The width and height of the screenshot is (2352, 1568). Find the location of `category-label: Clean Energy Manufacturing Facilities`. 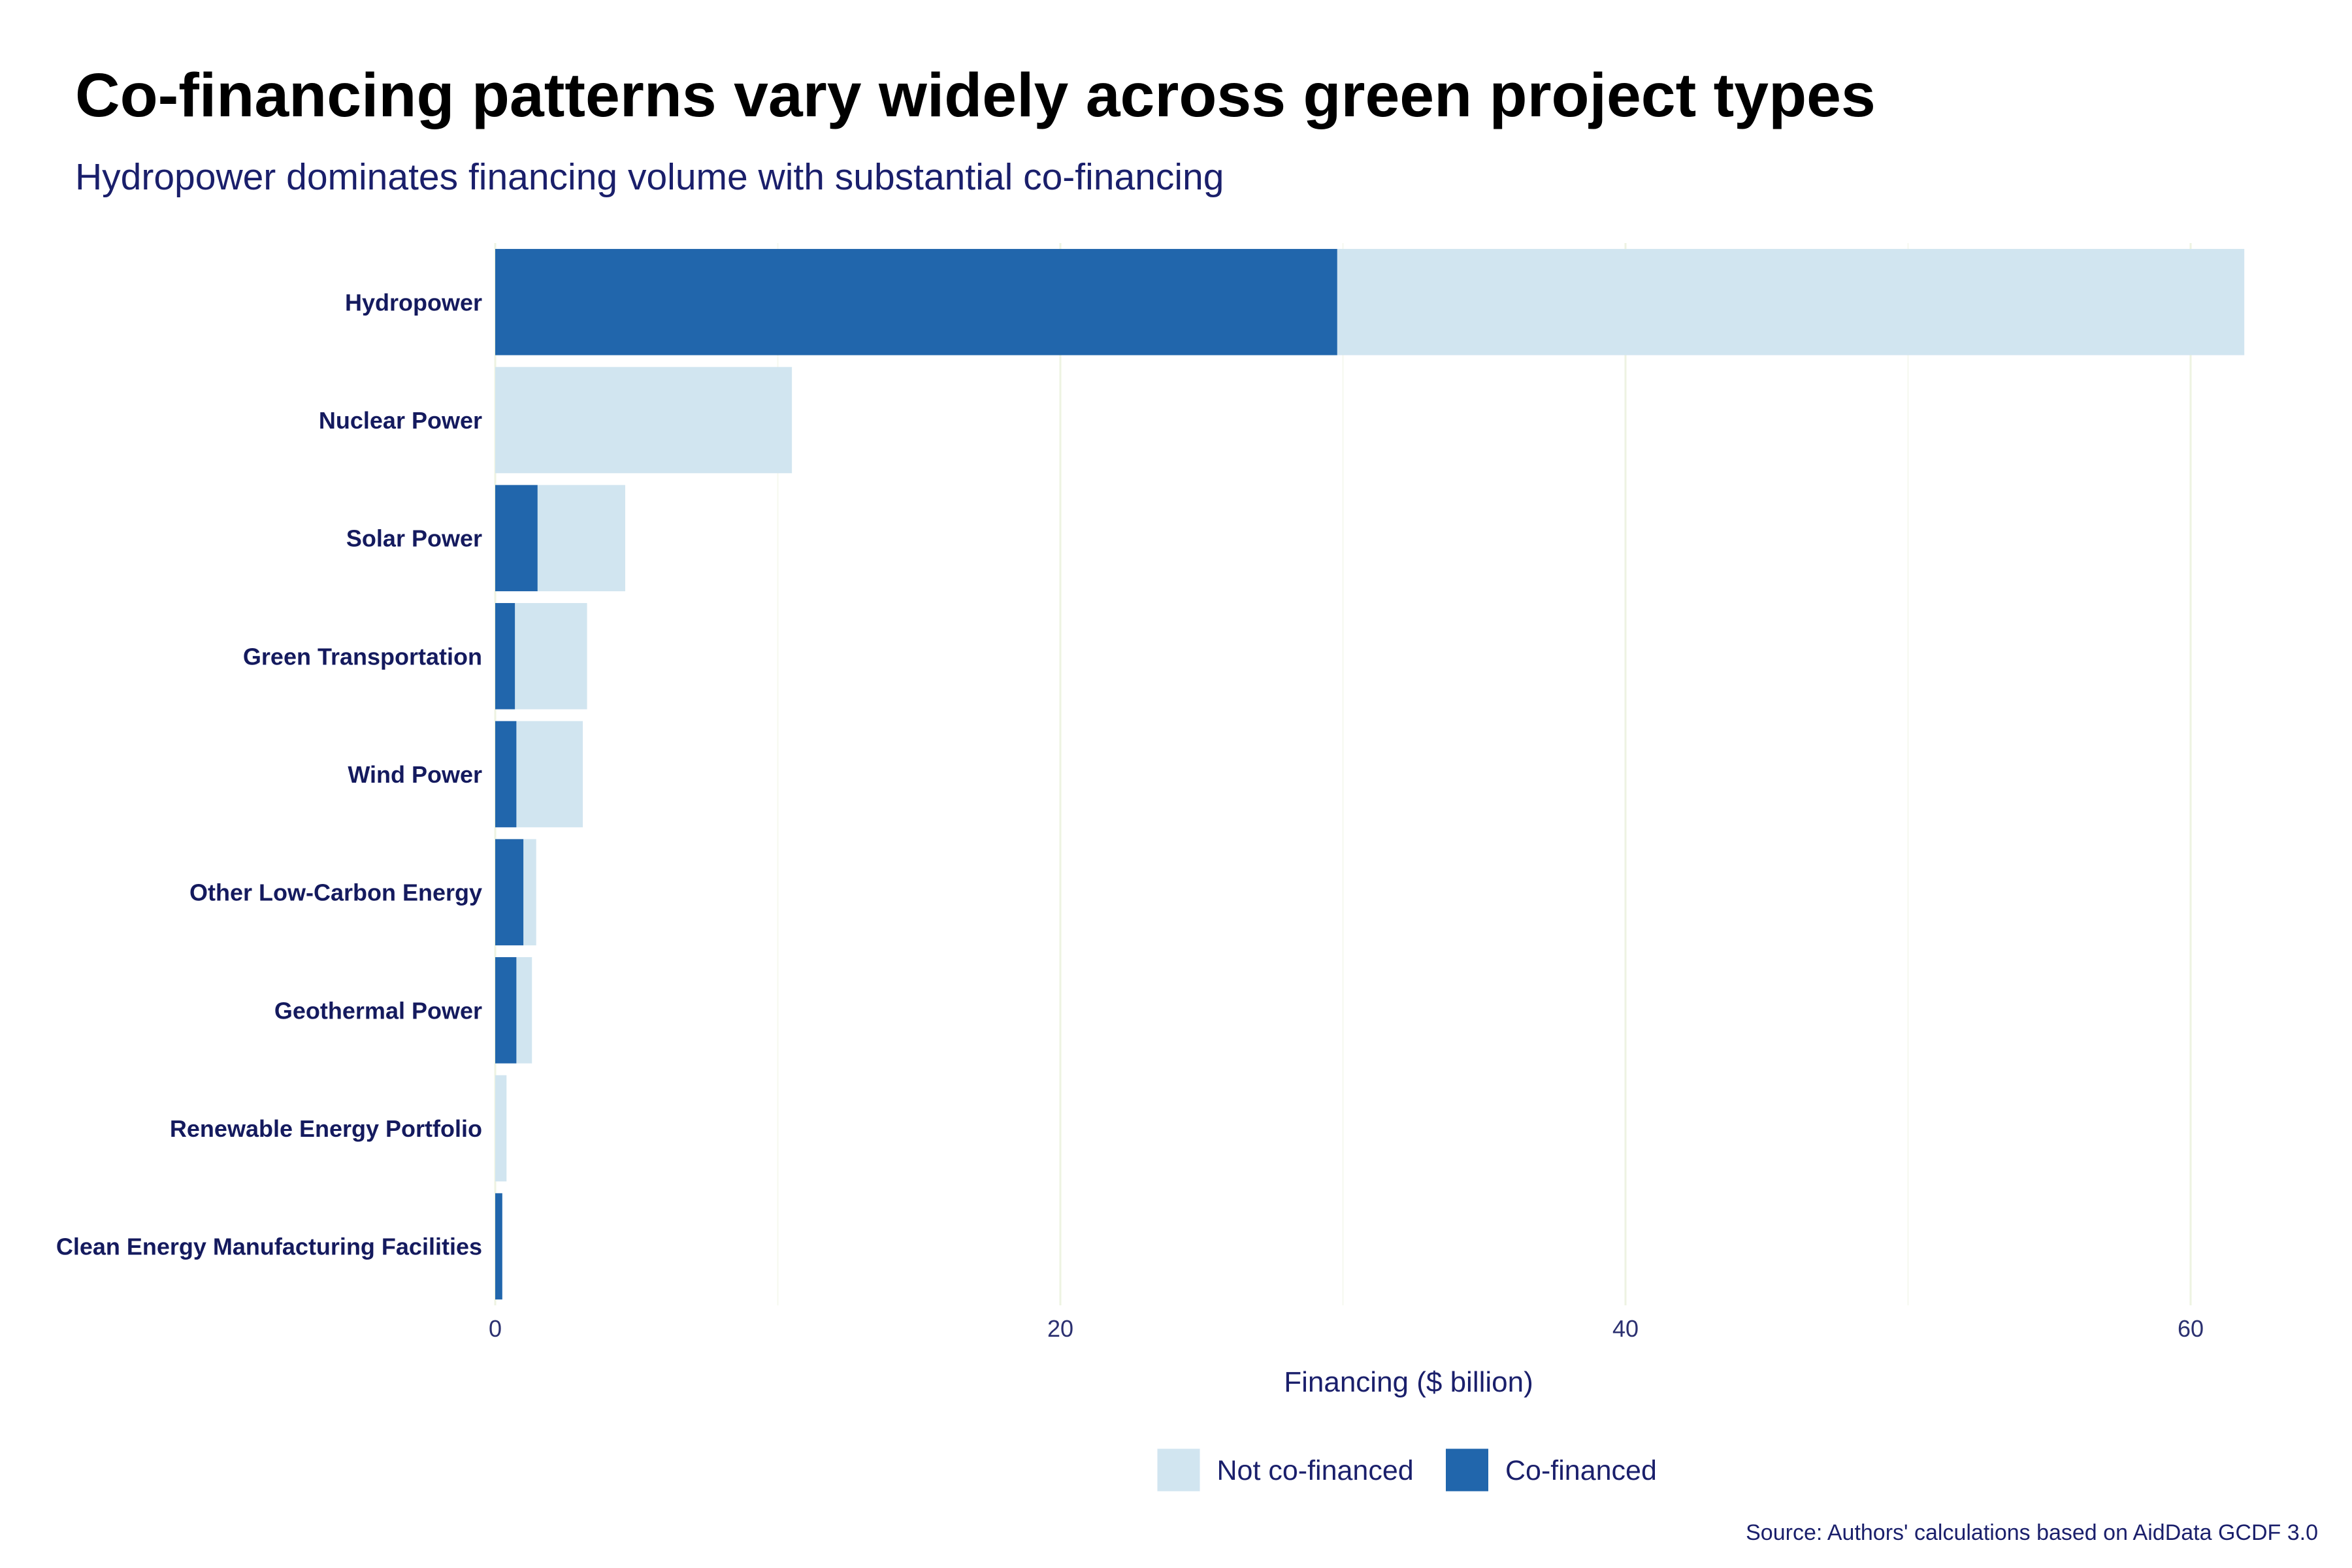

category-label: Clean Energy Manufacturing Facilities is located at coordinates (269, 1246).